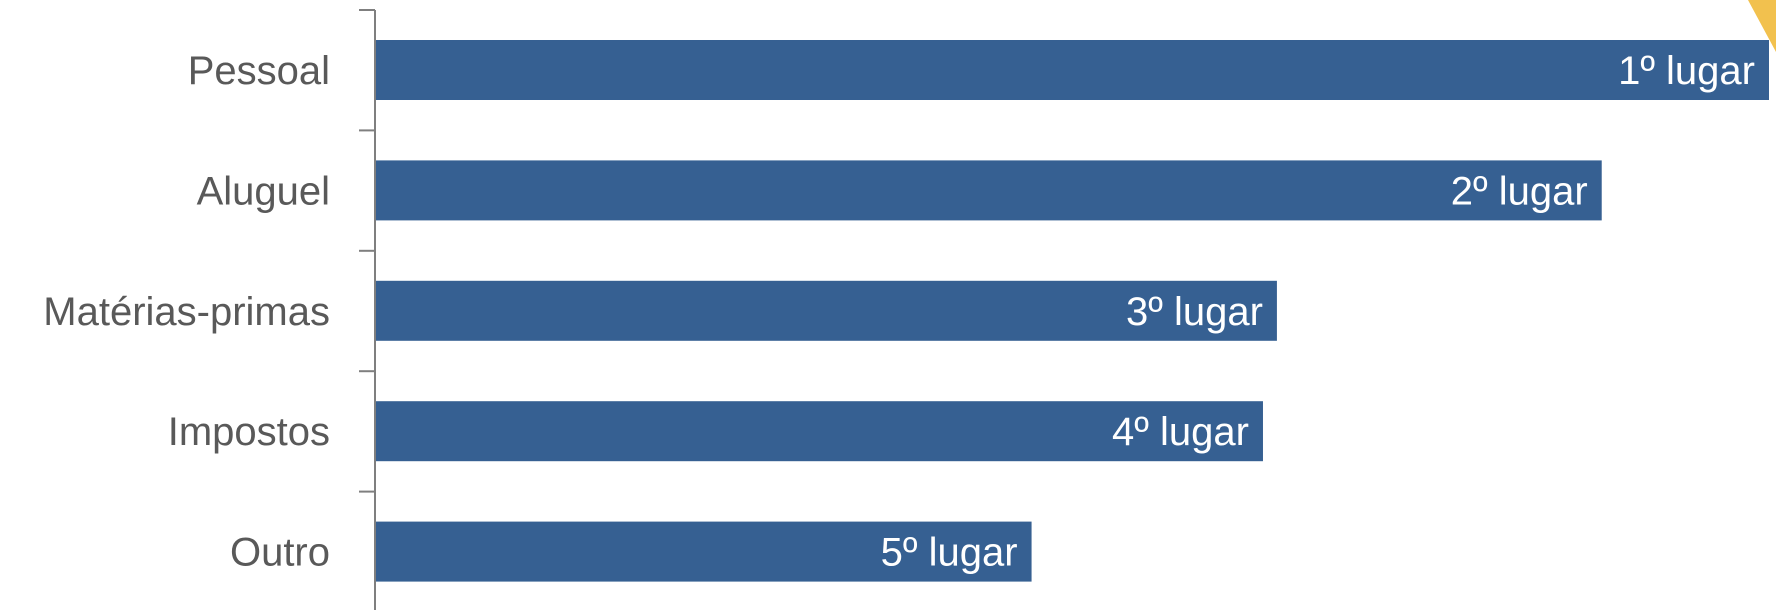 The height and width of the screenshot is (610, 1776). What do you see at coordinates (1180, 432) in the screenshot?
I see `bar-data-label: 4º lugar` at bounding box center [1180, 432].